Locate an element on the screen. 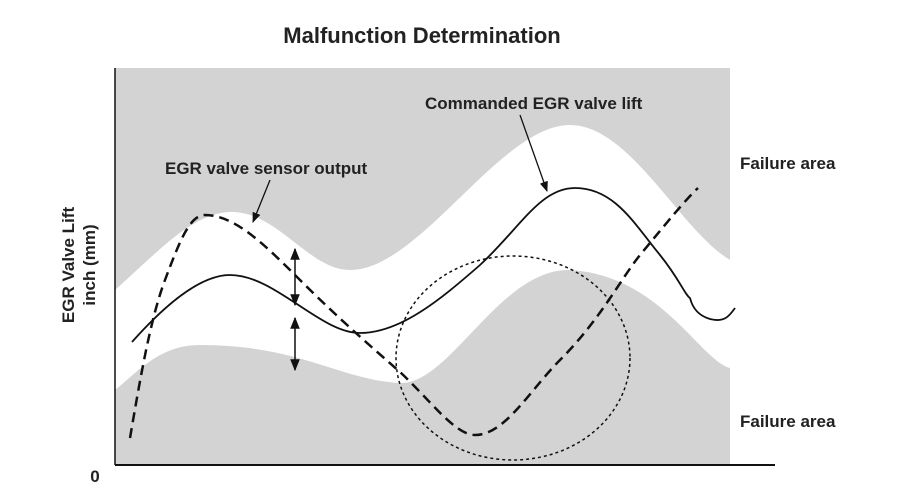 The width and height of the screenshot is (900, 504). focus-circle is located at coordinates (513, 358).